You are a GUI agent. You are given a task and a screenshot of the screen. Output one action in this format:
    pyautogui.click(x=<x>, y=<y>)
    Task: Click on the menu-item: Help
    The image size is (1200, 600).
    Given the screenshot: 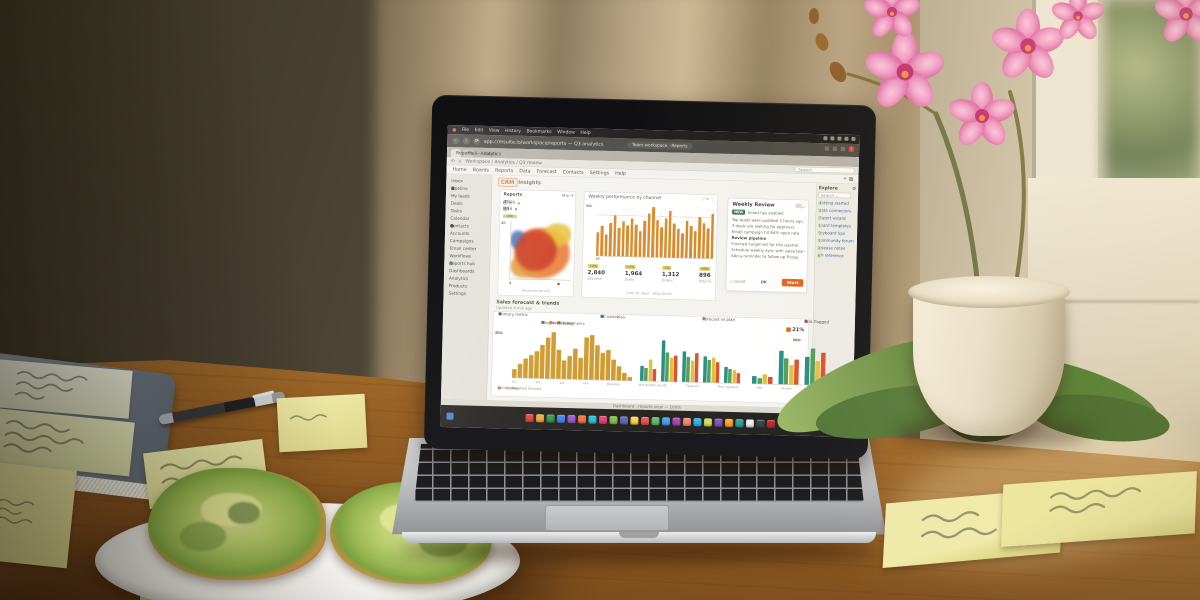 What is the action you would take?
    pyautogui.click(x=585, y=133)
    